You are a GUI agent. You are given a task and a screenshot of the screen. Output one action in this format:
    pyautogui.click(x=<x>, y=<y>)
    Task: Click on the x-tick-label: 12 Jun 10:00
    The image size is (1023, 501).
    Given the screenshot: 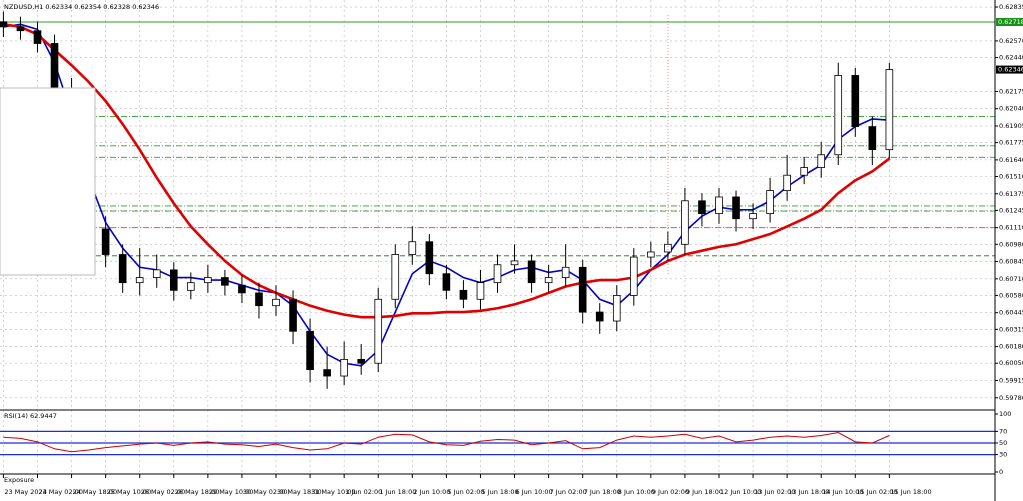 What is the action you would take?
    pyautogui.click(x=740, y=492)
    